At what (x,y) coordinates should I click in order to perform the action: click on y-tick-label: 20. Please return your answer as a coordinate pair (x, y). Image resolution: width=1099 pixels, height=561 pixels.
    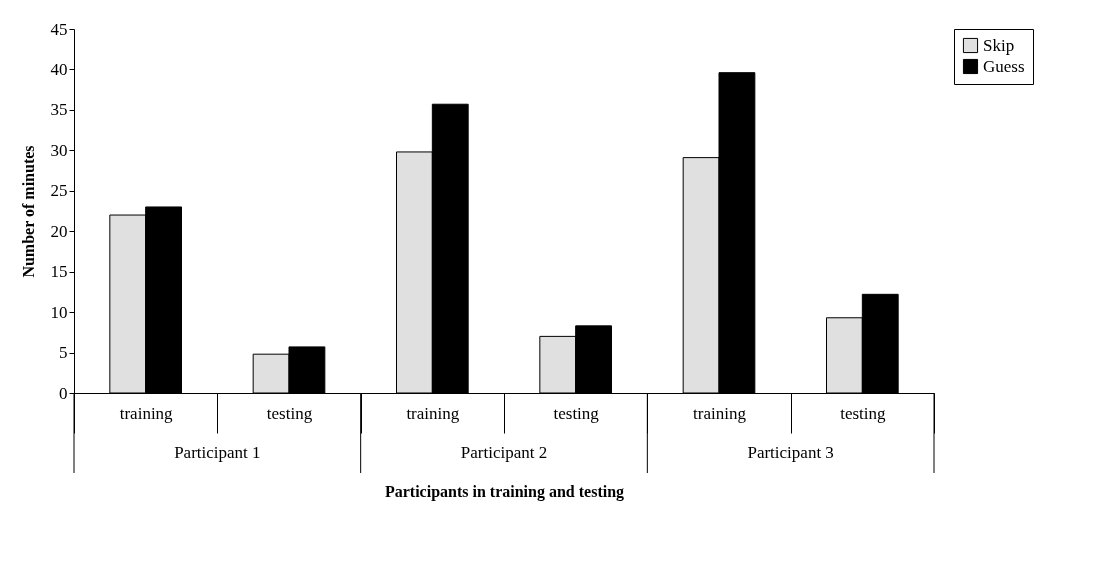
    Looking at the image, I should click on (59, 231).